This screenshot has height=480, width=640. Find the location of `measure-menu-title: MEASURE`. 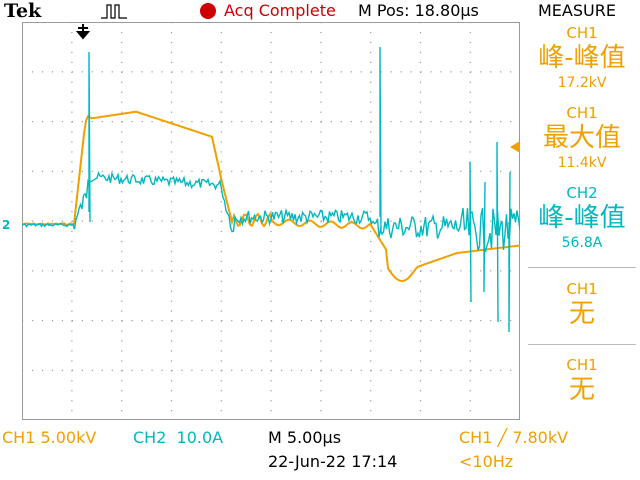

measure-menu-title: MEASURE is located at coordinates (577, 10).